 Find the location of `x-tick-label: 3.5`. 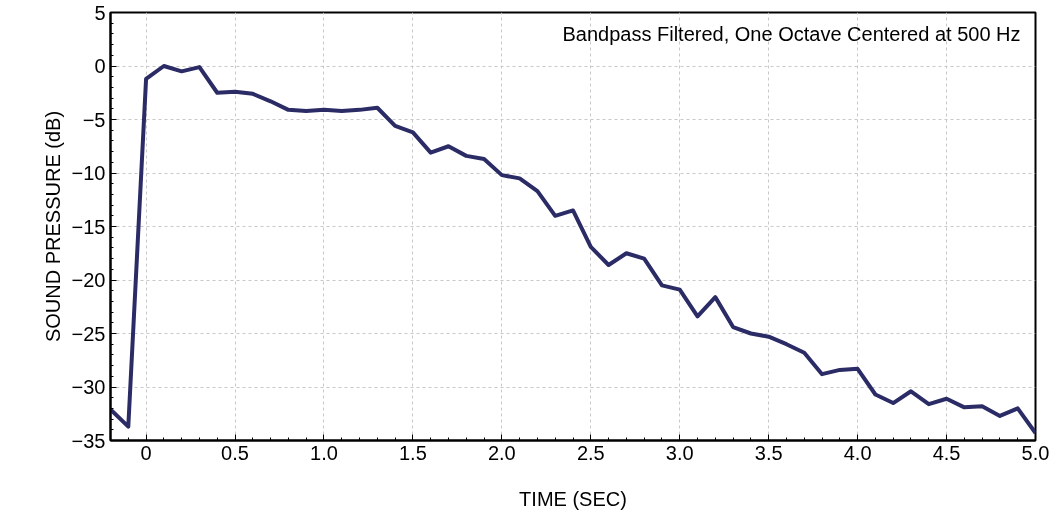

x-tick-label: 3.5 is located at coordinates (768, 452).